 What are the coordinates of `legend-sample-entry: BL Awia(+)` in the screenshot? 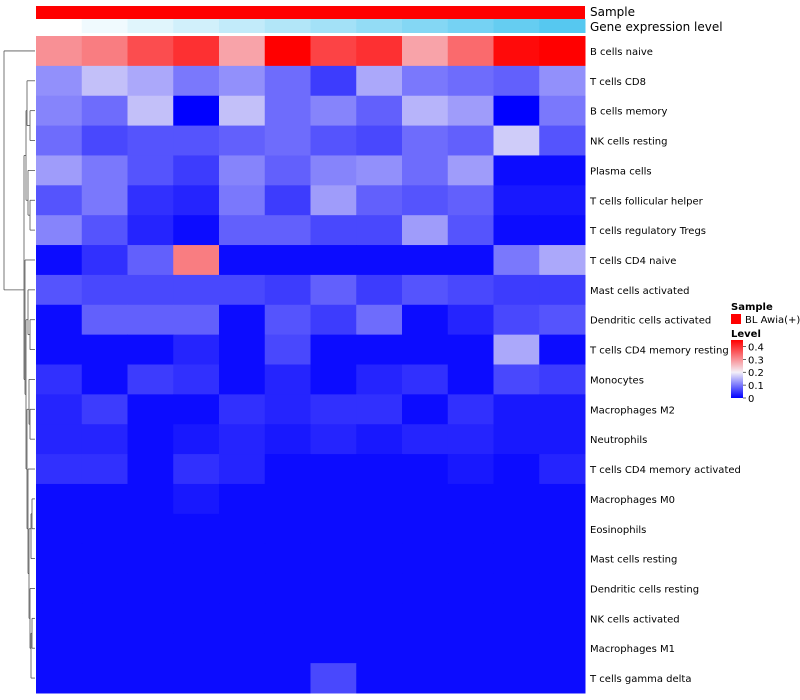 It's located at (772, 320).